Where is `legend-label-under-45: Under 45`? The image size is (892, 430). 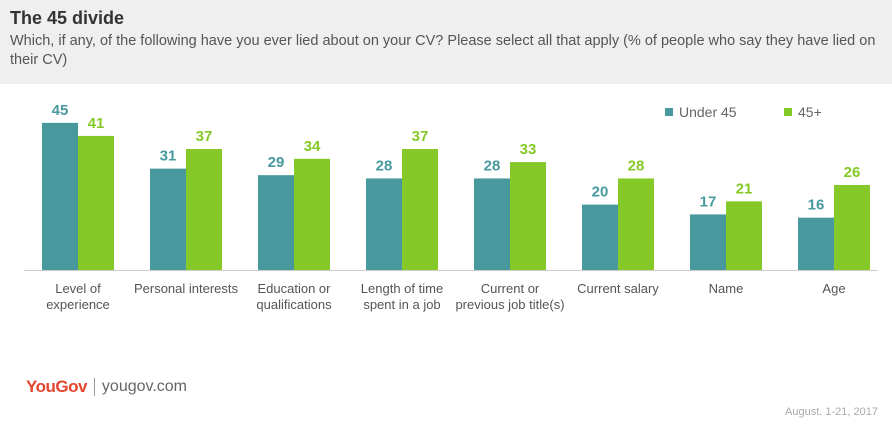
legend-label-under-45: Under 45 is located at coordinates (708, 112).